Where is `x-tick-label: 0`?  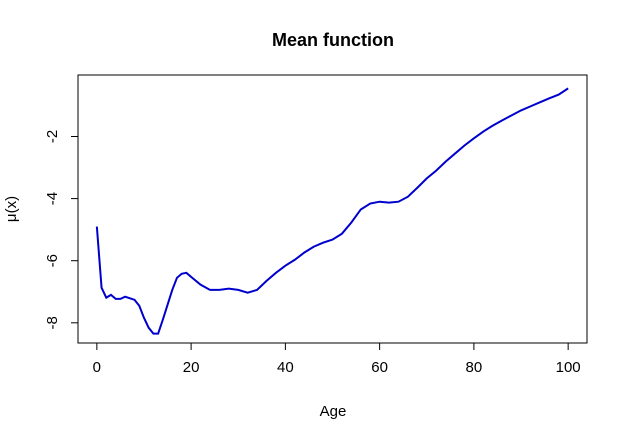
x-tick-label: 0 is located at coordinates (97, 367).